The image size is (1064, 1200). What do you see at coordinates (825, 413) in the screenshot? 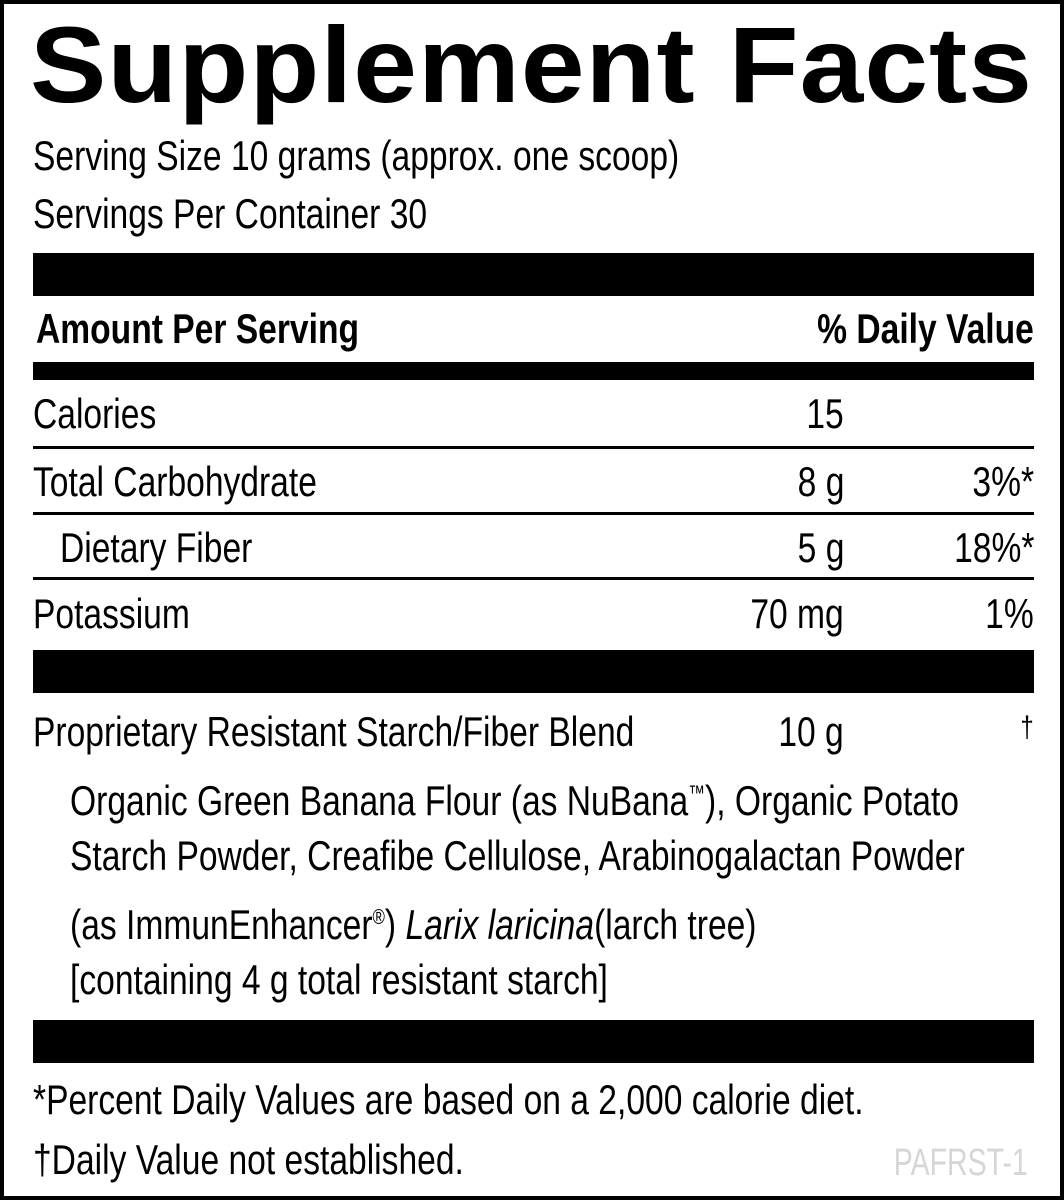
I see `row-calories-amount: 15` at bounding box center [825, 413].